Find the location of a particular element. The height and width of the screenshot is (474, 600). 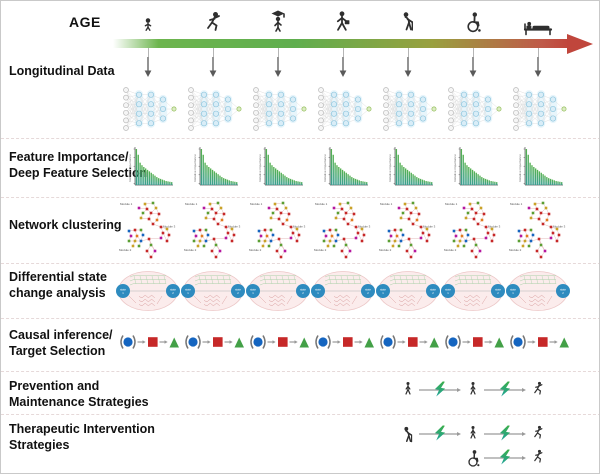

child-running-icon is located at coordinates (213, 22).